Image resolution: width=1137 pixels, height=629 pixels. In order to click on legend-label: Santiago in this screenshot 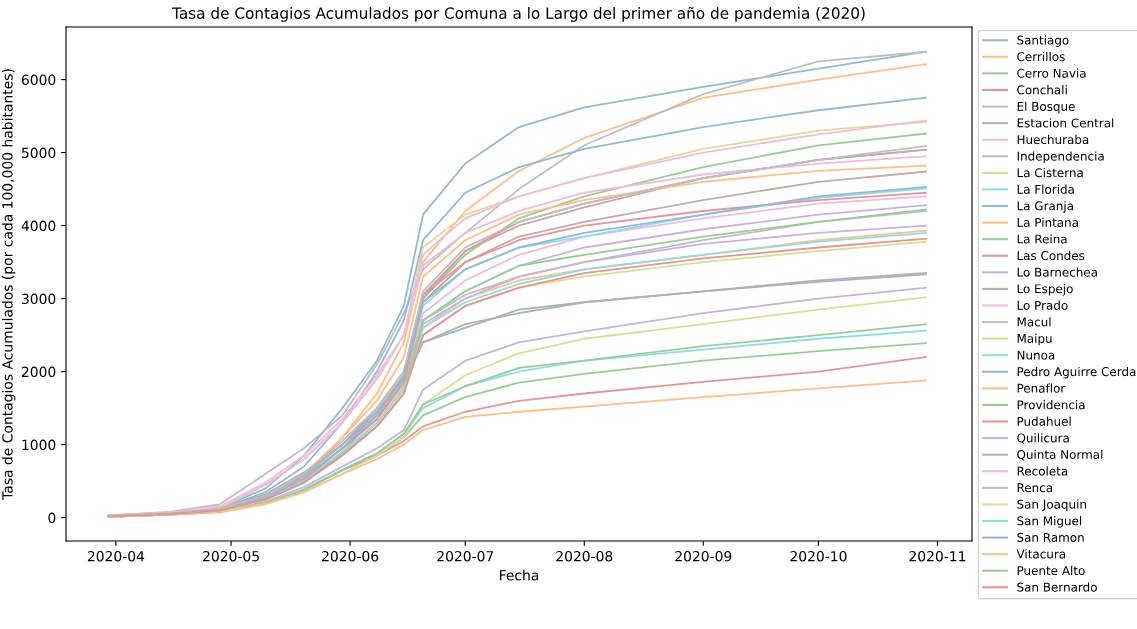, I will do `click(1043, 41)`.